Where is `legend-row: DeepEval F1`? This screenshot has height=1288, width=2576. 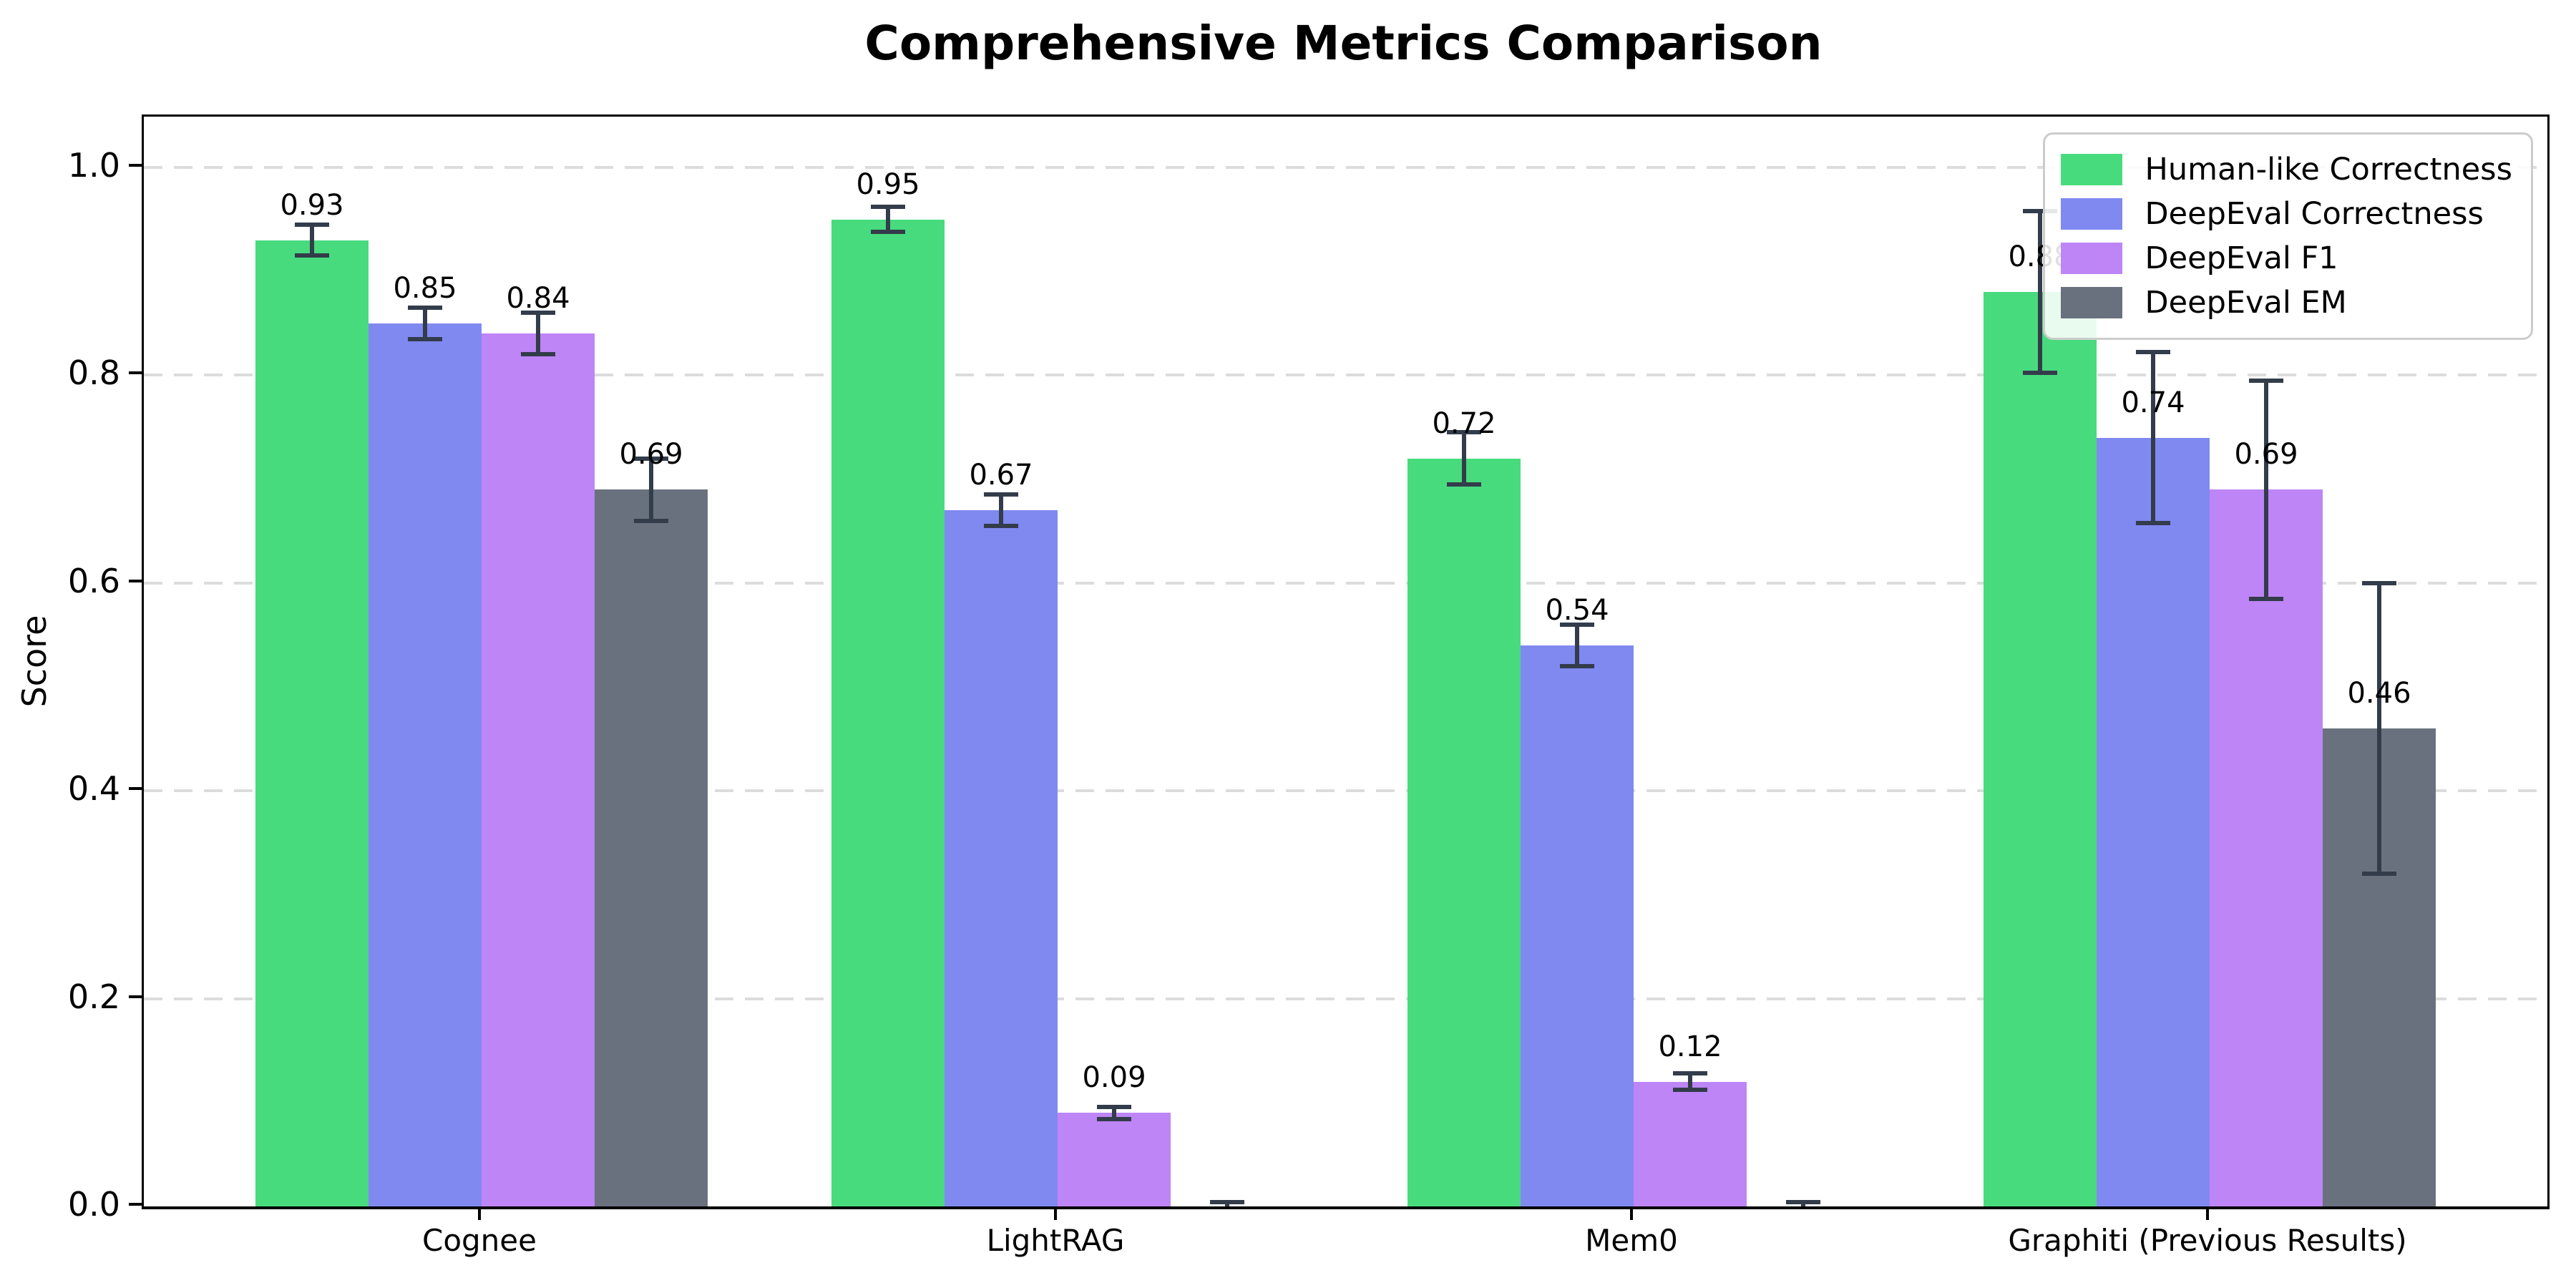
legend-row: DeepEval F1 is located at coordinates (2286, 258).